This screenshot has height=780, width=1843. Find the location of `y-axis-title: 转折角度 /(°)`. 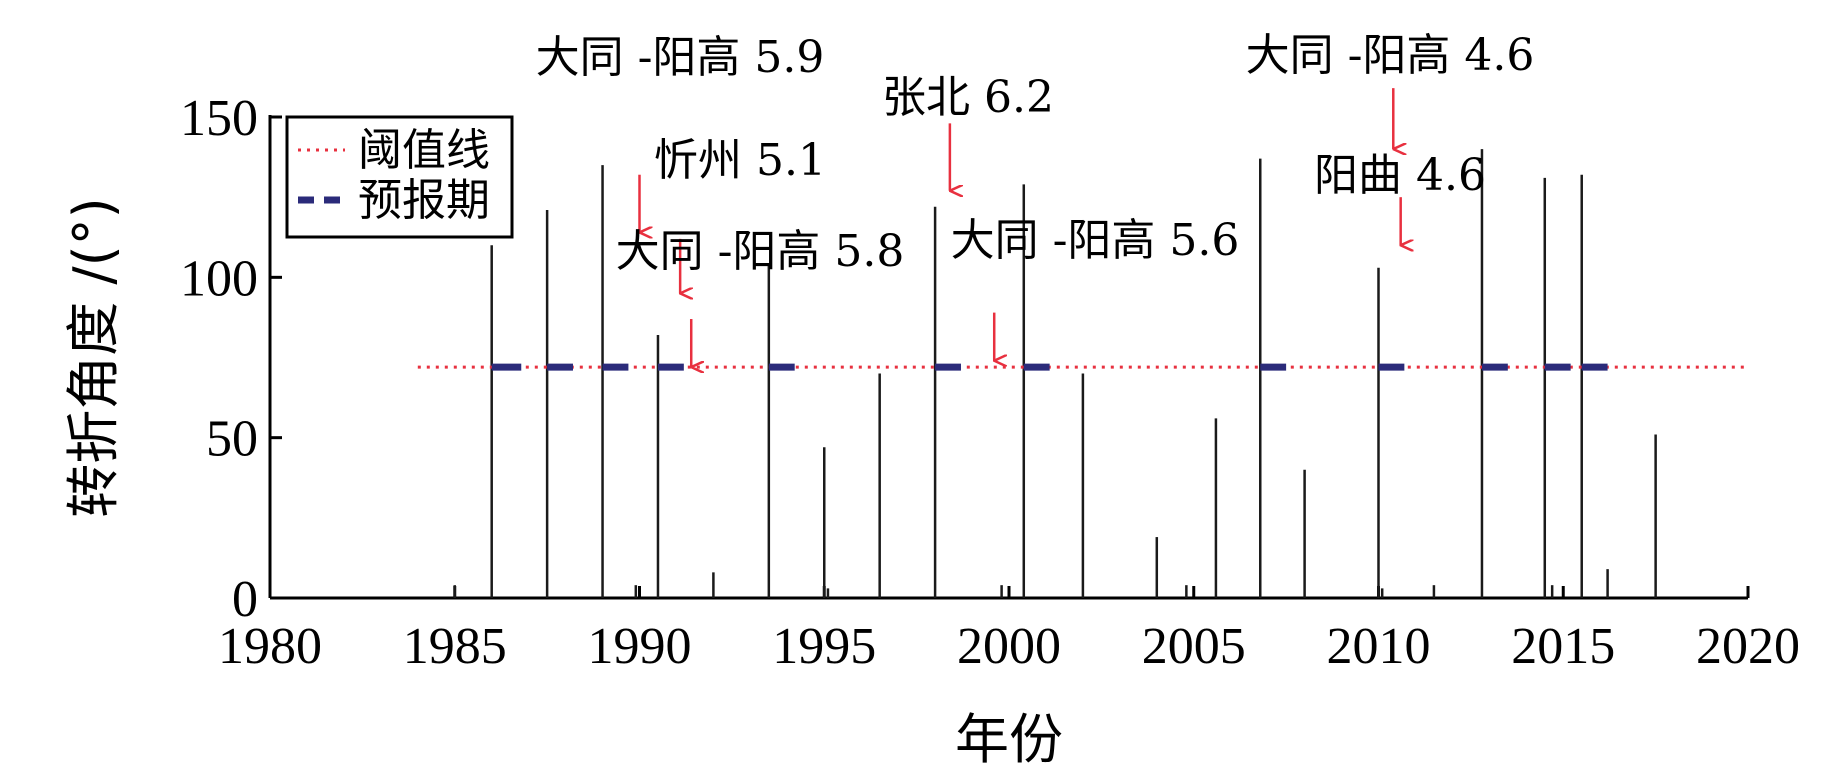

y-axis-title: 转折角度 /(°) is located at coordinates (93, 357).